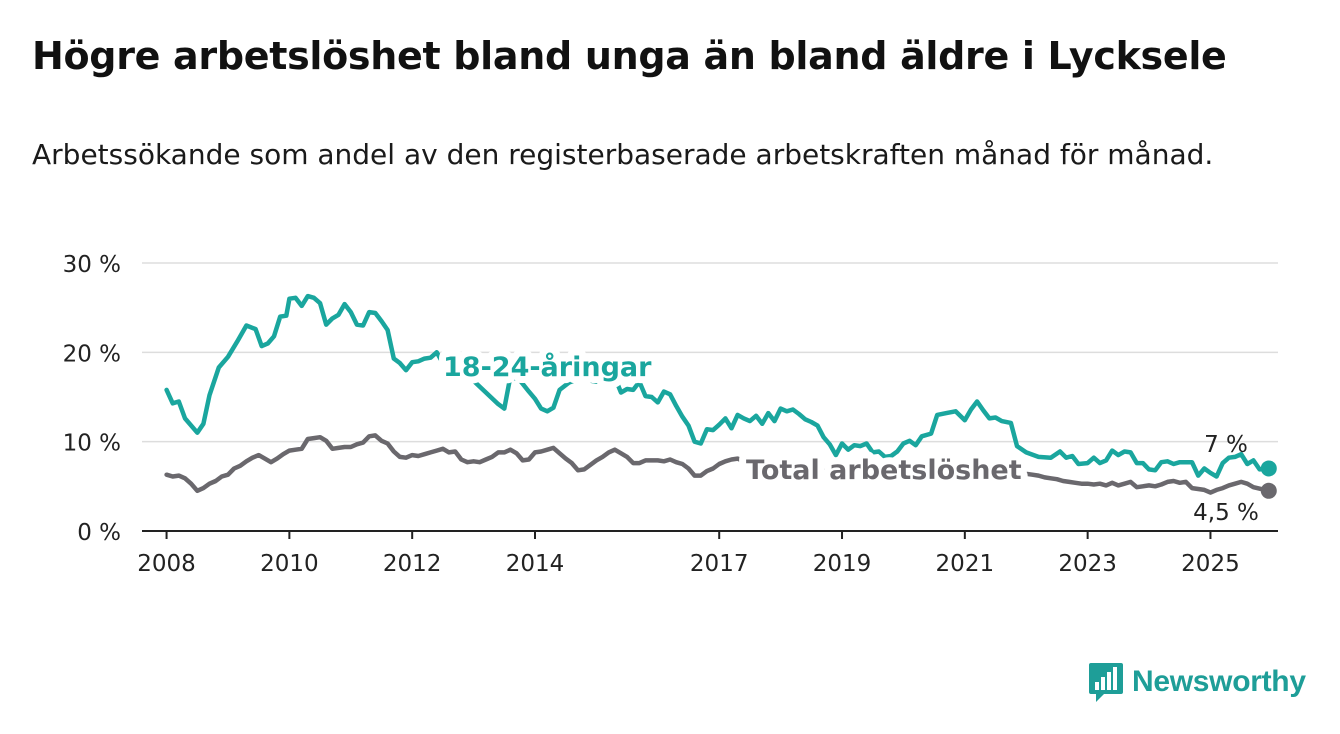 Image resolution: width=1340 pixels, height=734 pixels. What do you see at coordinates (1106, 682) in the screenshot?
I see `newsworthy-logo-icon` at bounding box center [1106, 682].